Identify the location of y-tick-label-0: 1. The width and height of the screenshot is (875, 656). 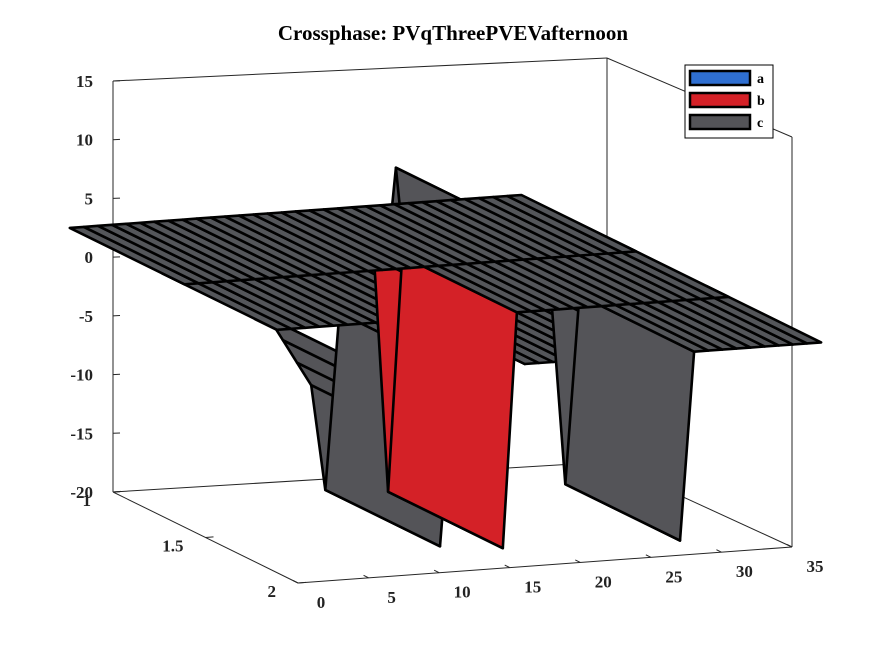
(87, 500).